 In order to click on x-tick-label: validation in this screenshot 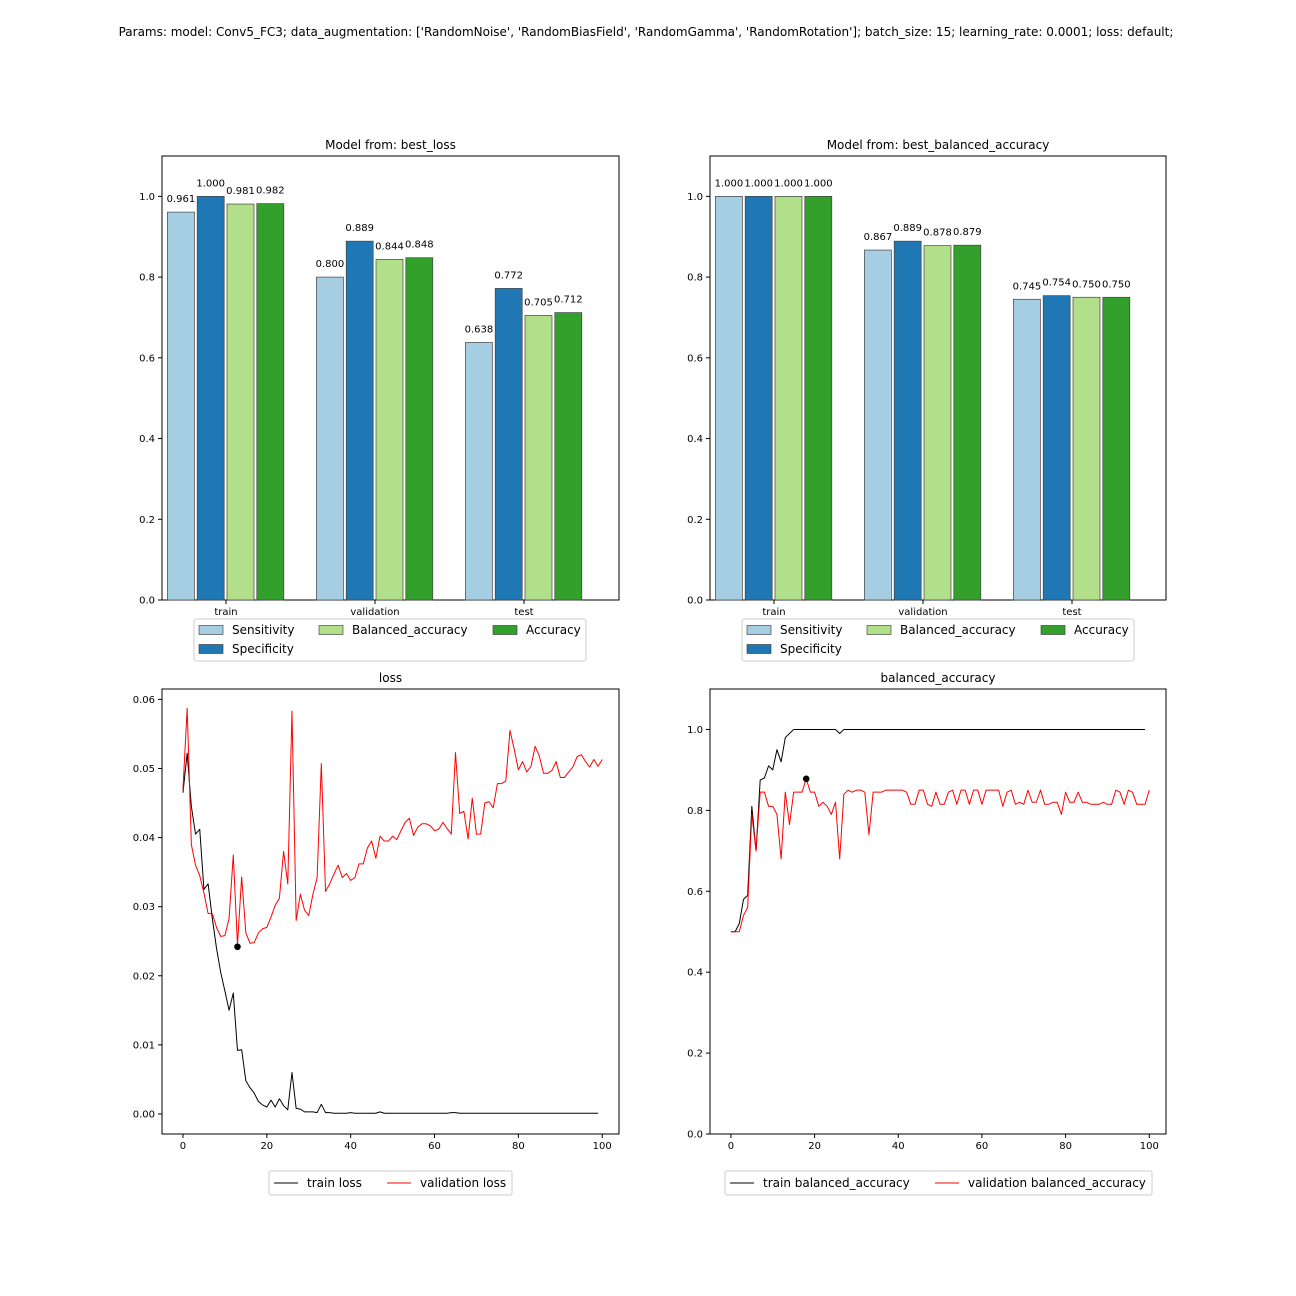, I will do `click(922, 612)`.